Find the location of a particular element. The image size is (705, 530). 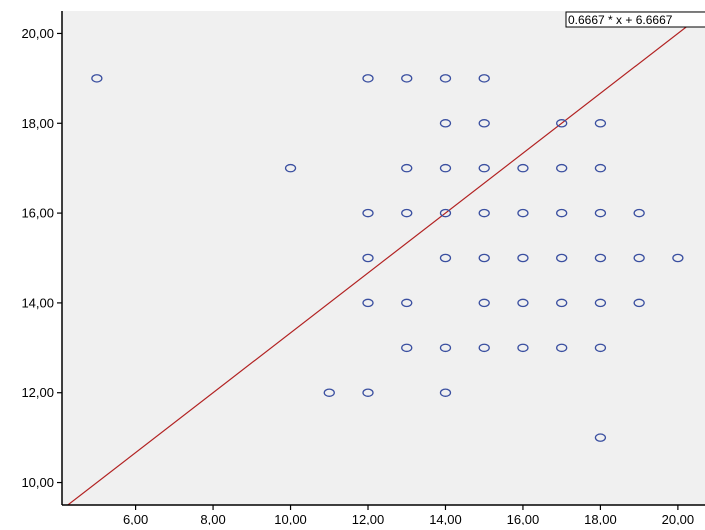

y-tick-label: 14,00 is located at coordinates (37, 302).